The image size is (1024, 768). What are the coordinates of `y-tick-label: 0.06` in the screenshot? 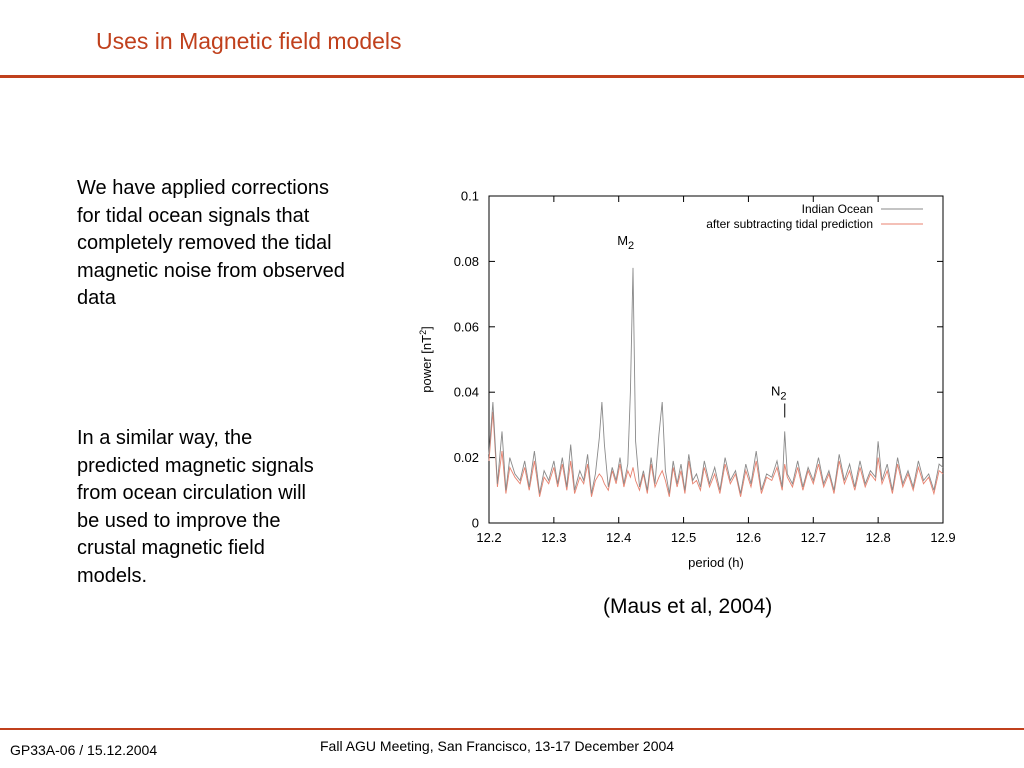 It's located at (466, 326).